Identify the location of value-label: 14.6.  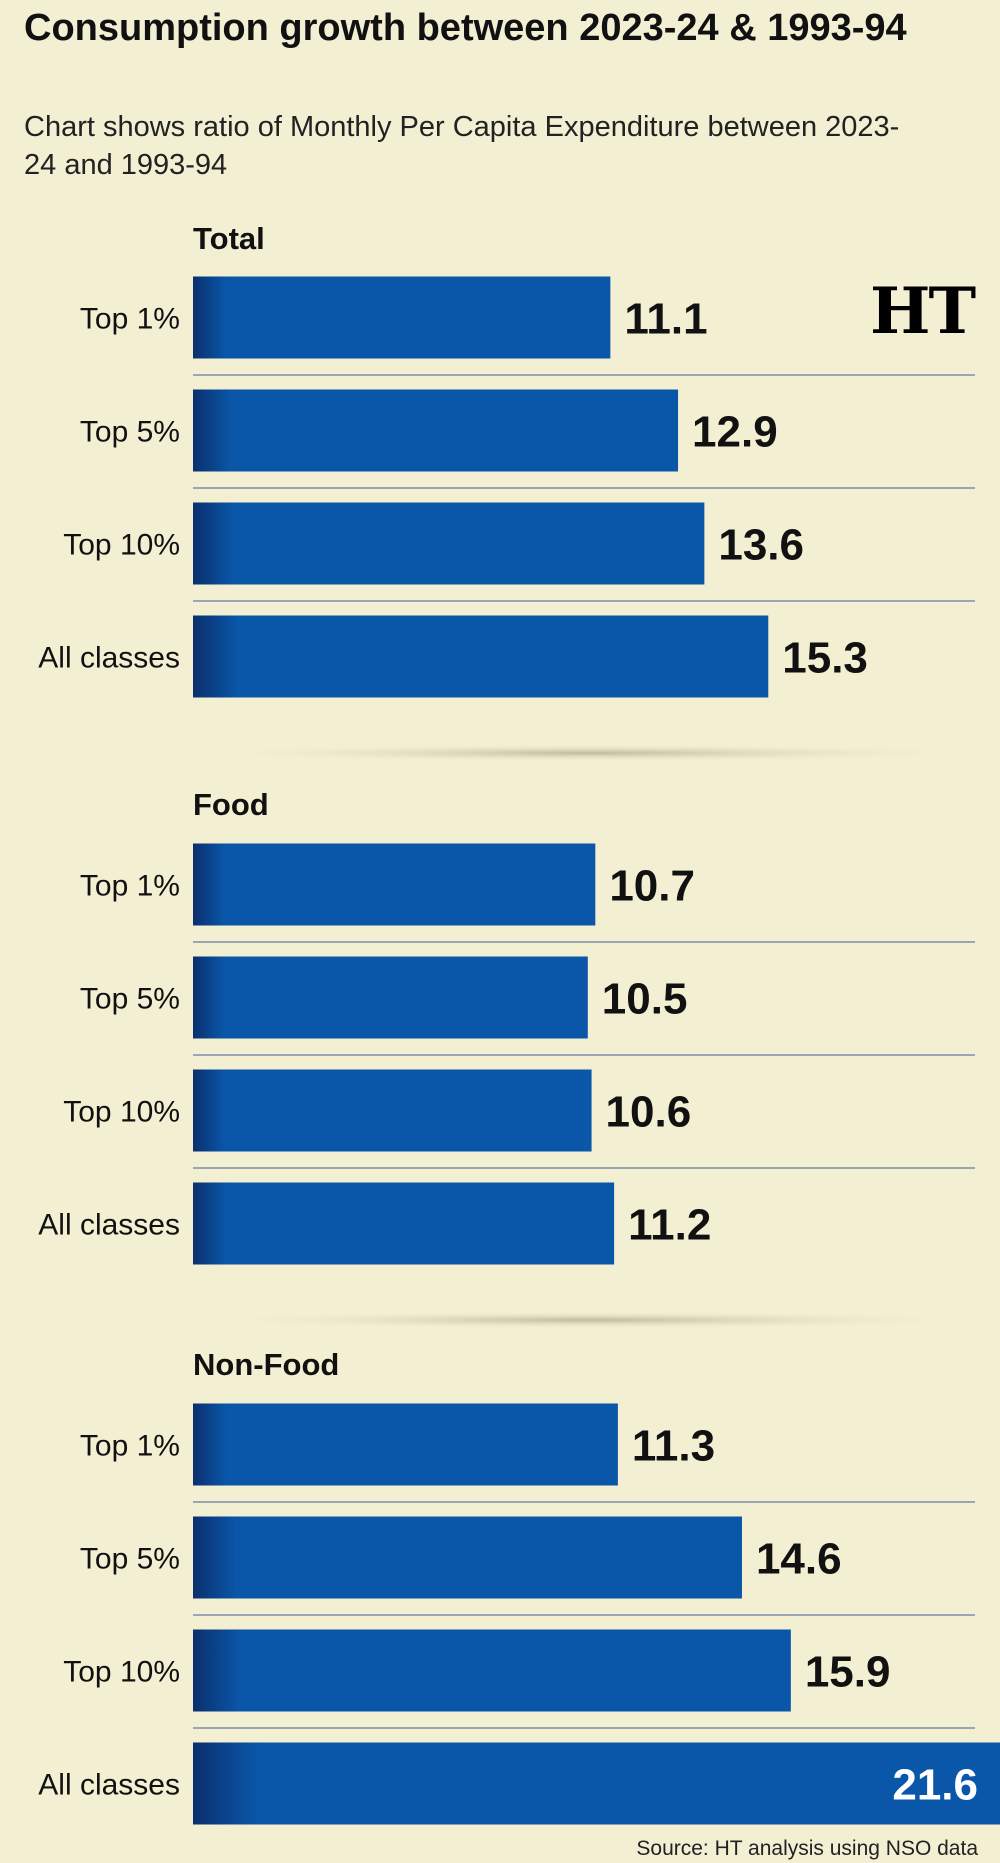
(799, 1559).